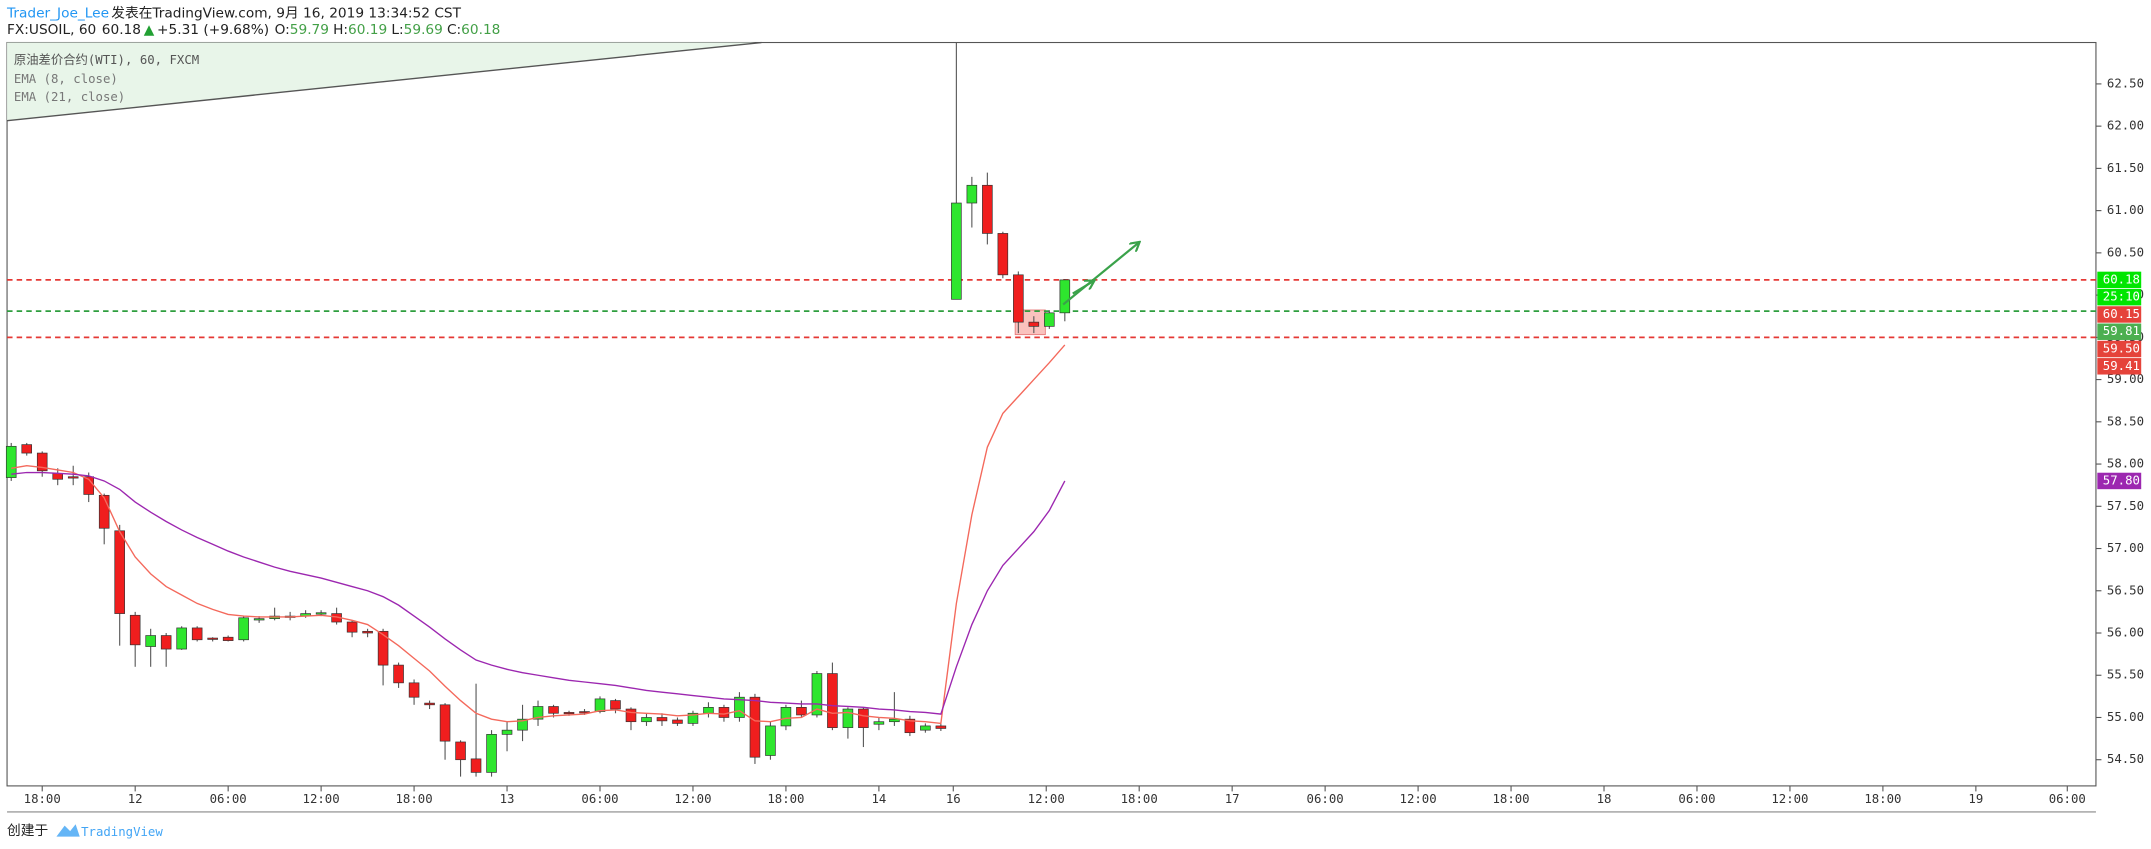  Describe the element at coordinates (1100, 274) in the screenshot. I see `arrow` at that location.